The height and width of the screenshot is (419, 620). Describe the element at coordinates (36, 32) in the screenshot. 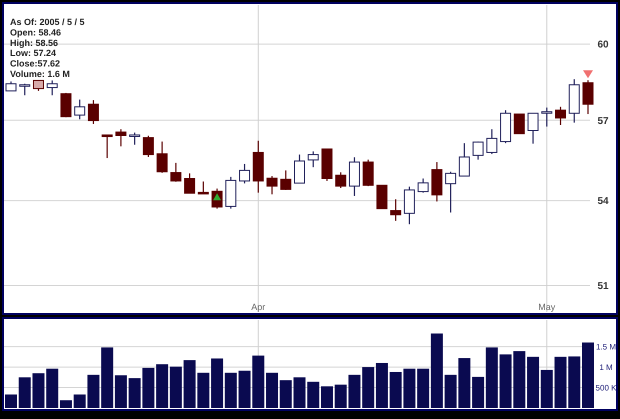

I see `annotation: Open: 58.46` at that location.